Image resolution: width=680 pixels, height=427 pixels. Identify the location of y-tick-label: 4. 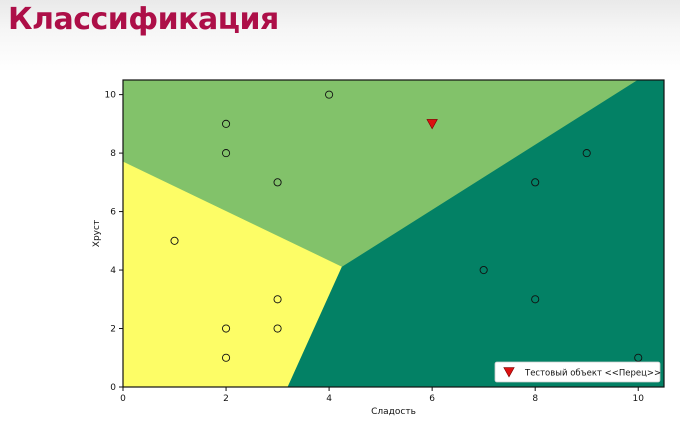
(113, 271).